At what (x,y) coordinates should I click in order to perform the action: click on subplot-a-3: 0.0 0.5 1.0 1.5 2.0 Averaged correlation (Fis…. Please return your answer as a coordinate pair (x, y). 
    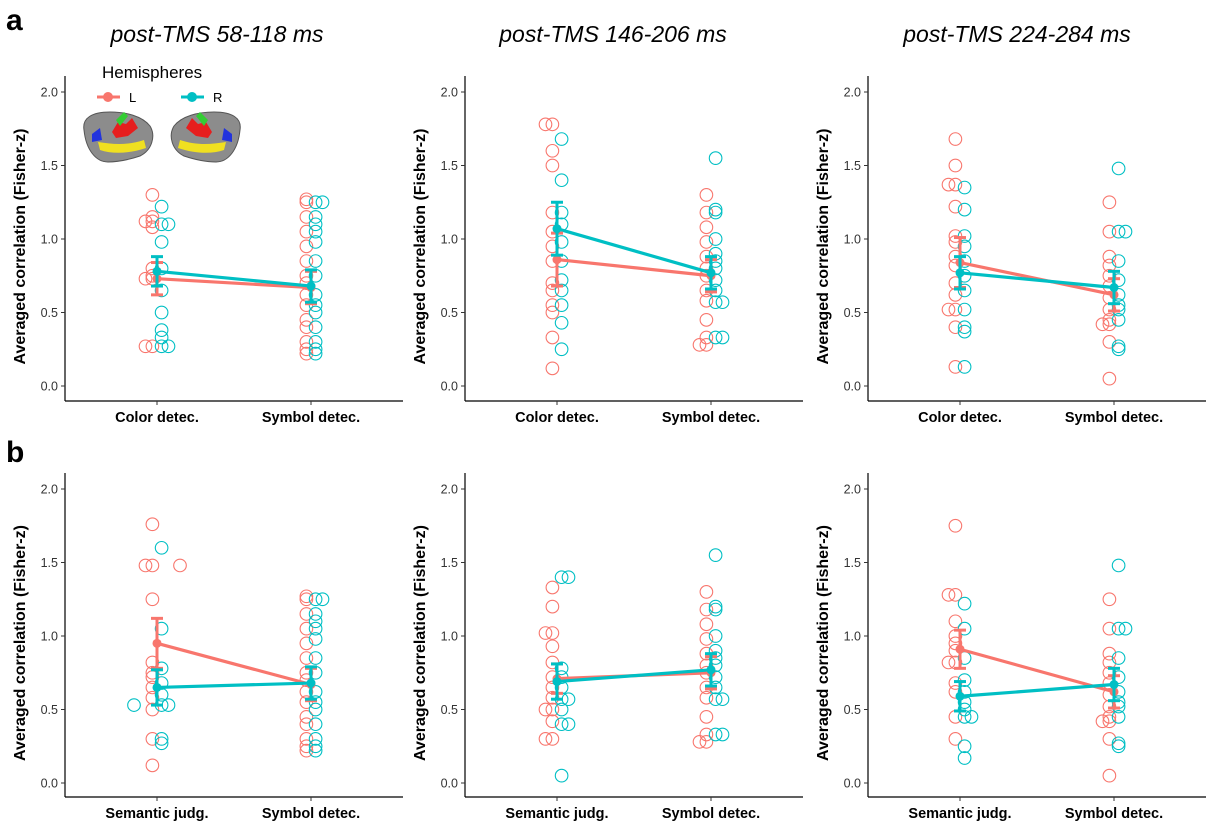
    Looking at the image, I should click on (1010, 251).